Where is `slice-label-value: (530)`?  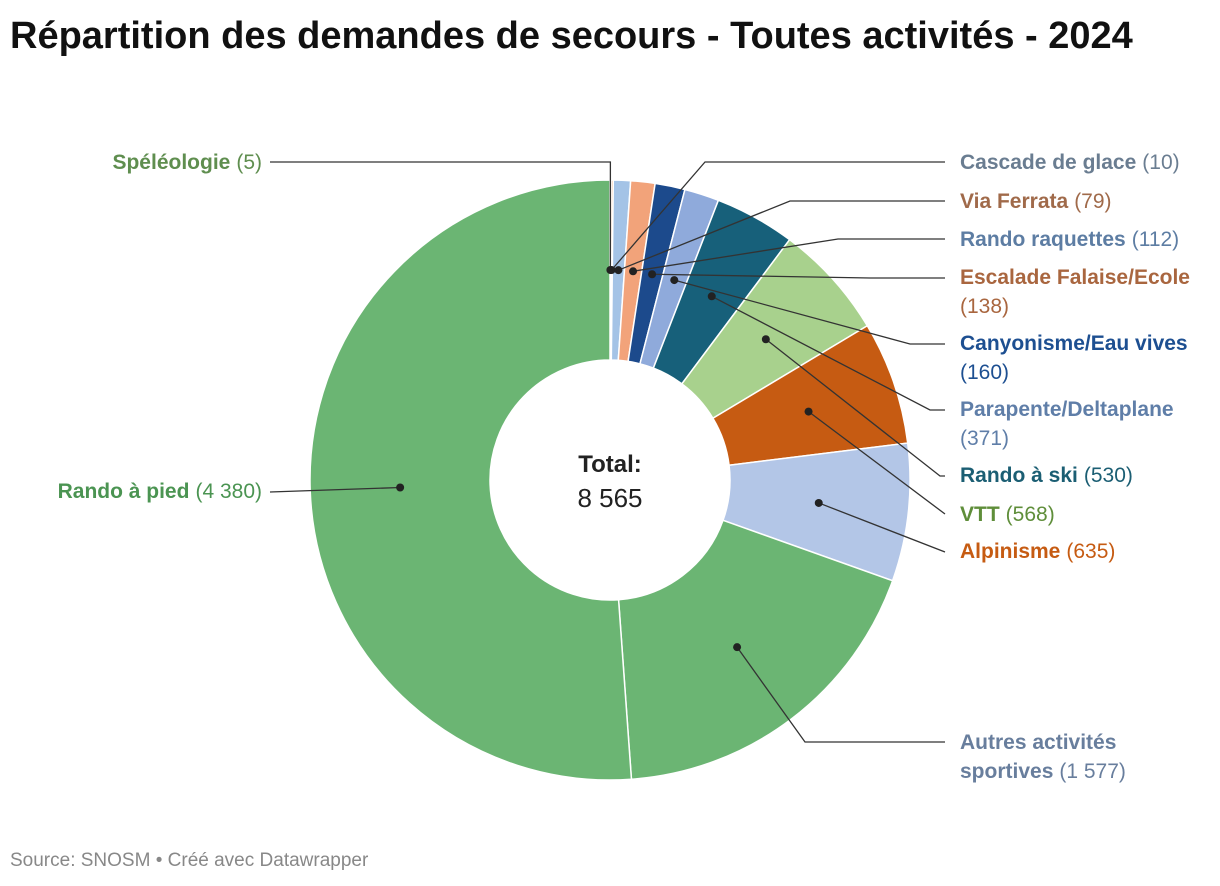
slice-label-value: (530) is located at coordinates (1108, 475).